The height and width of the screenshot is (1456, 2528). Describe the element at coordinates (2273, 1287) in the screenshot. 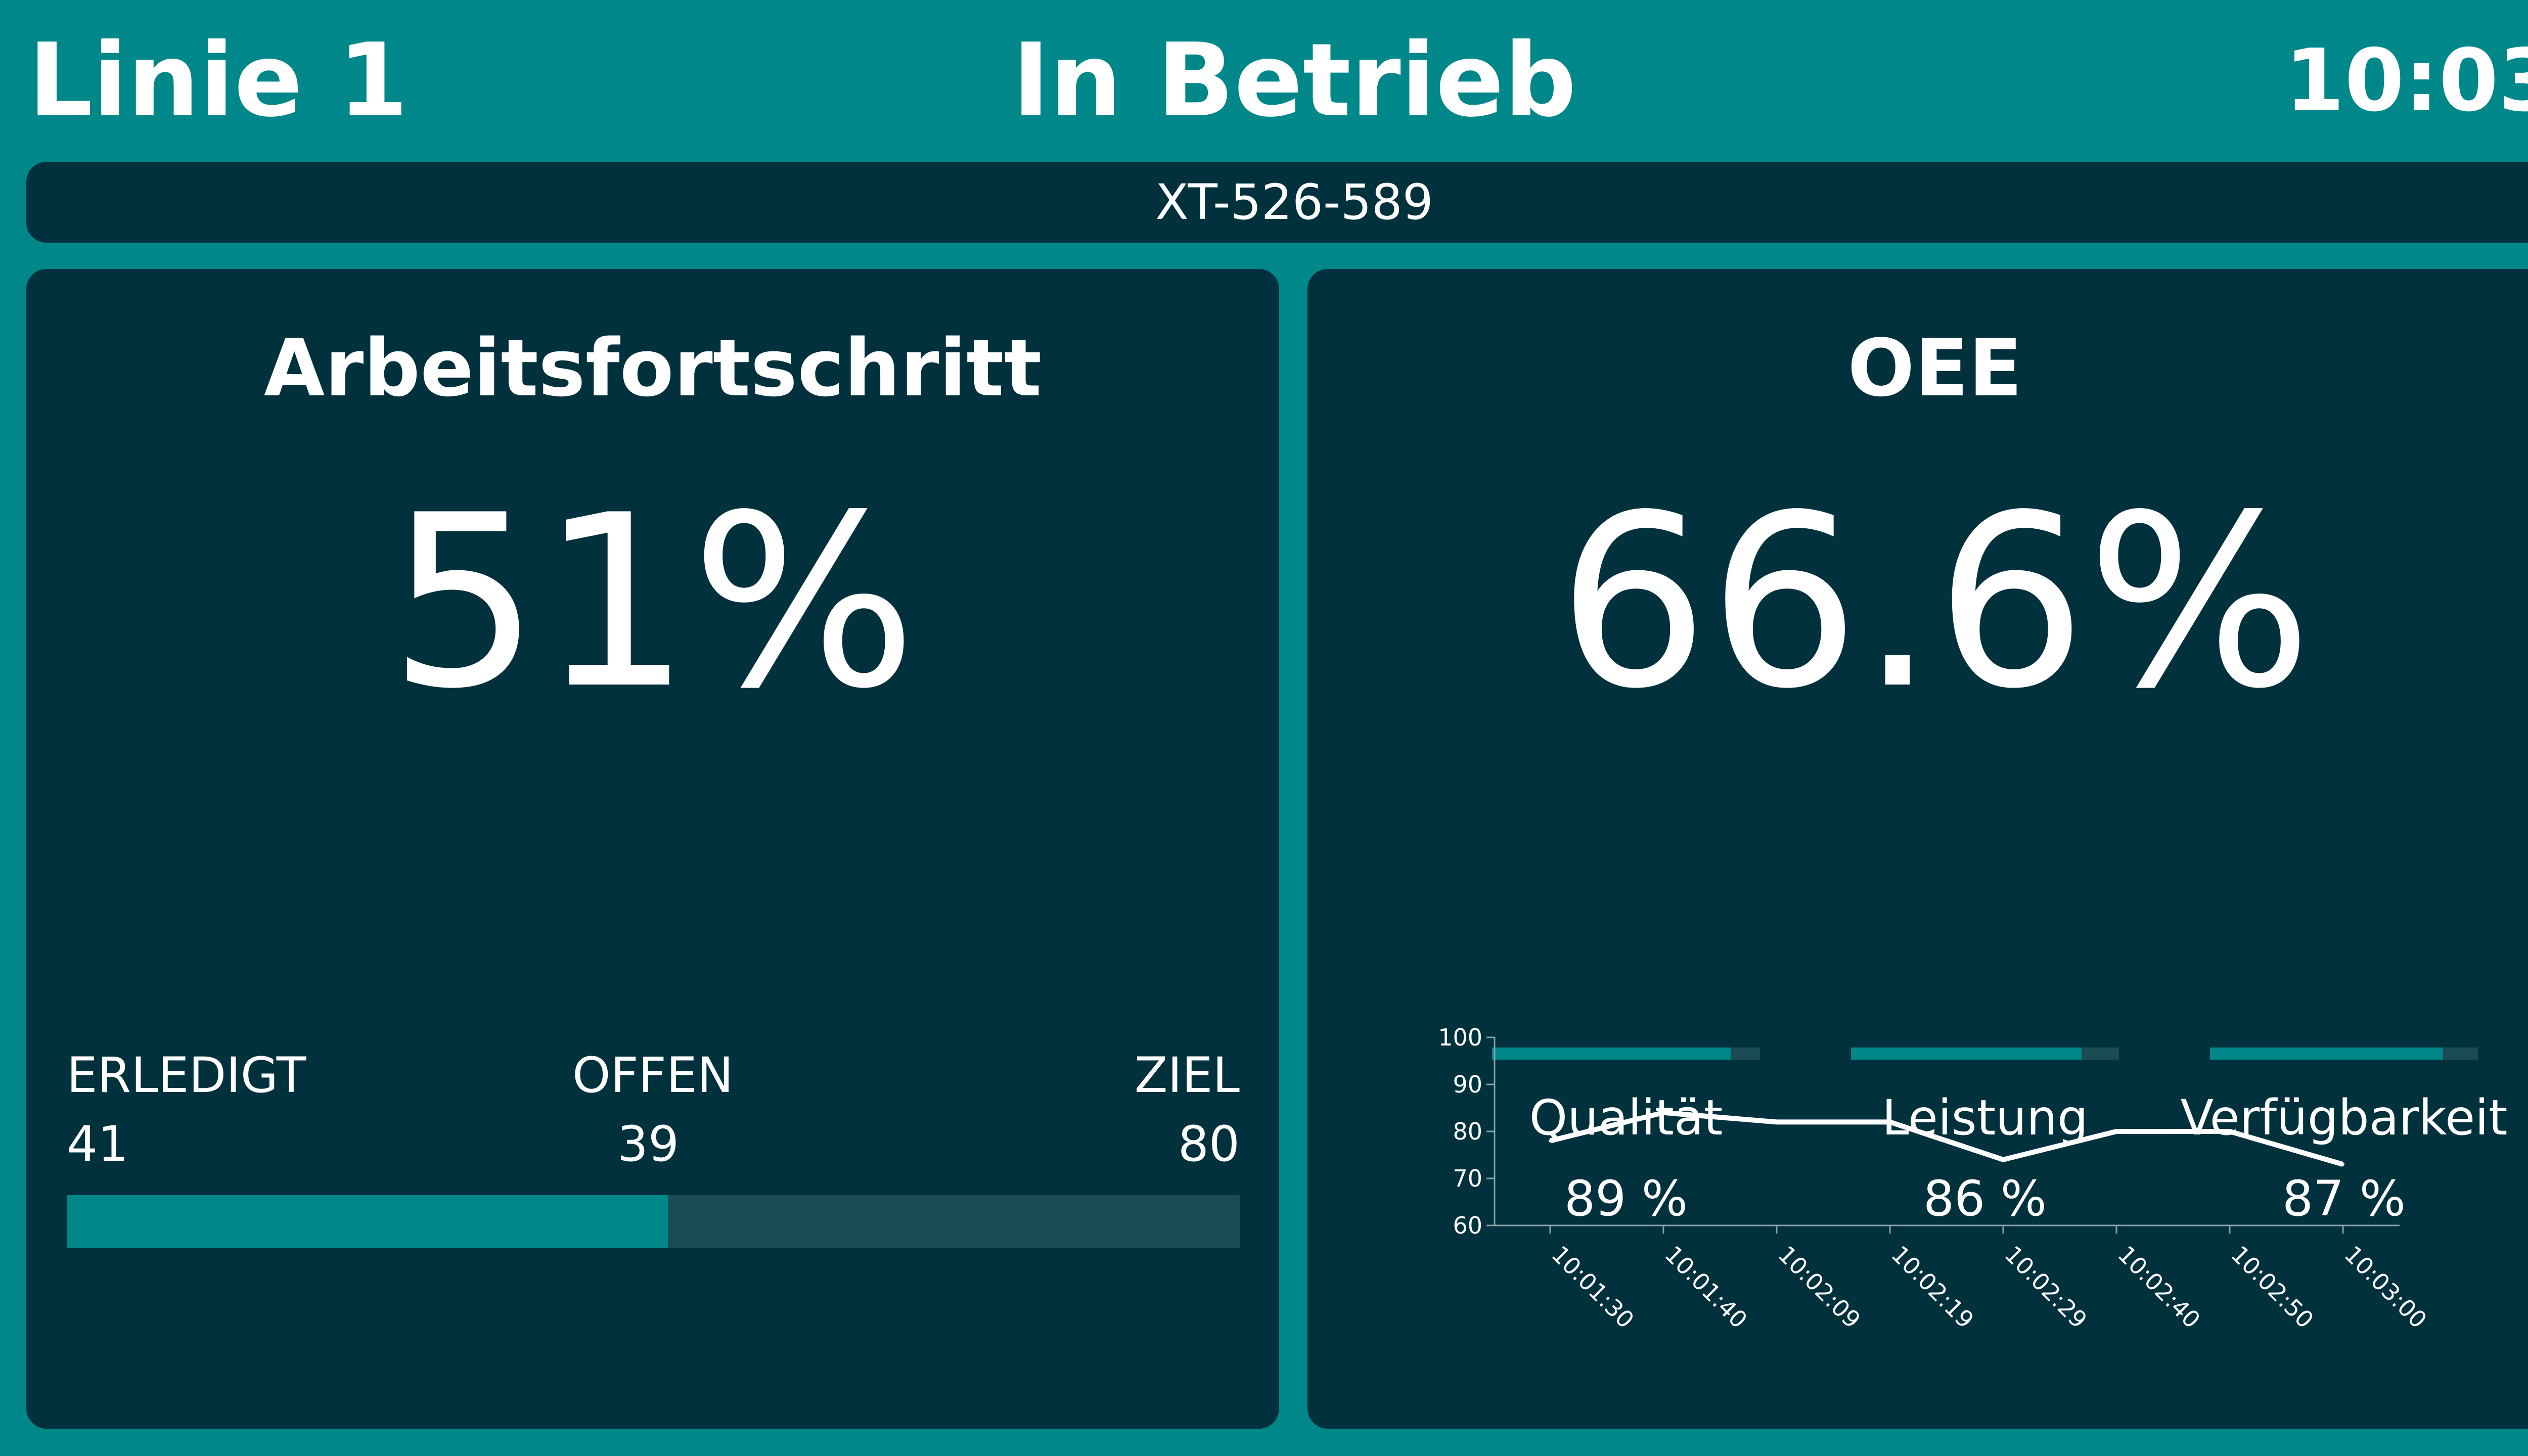

I see `x-tick-label: 10:02:50` at that location.